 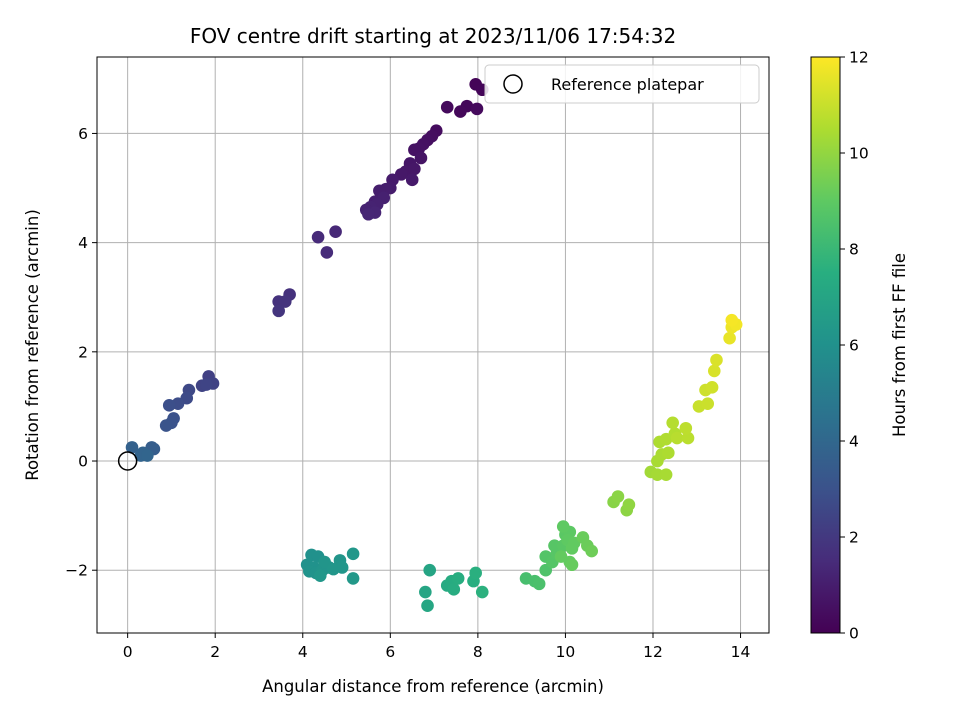 I want to click on y-tick-label: −2, so click(x=76, y=571).